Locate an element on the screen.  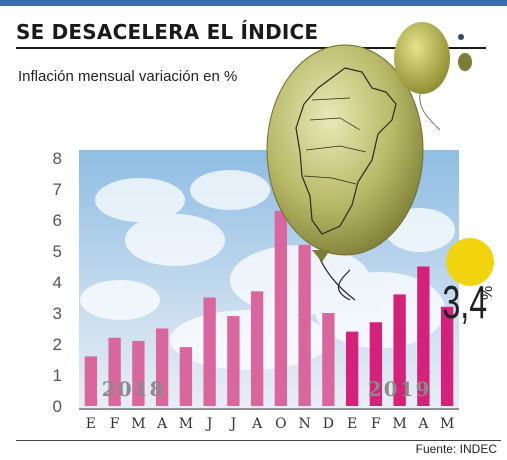
top-accent-bar is located at coordinates (253, 3).